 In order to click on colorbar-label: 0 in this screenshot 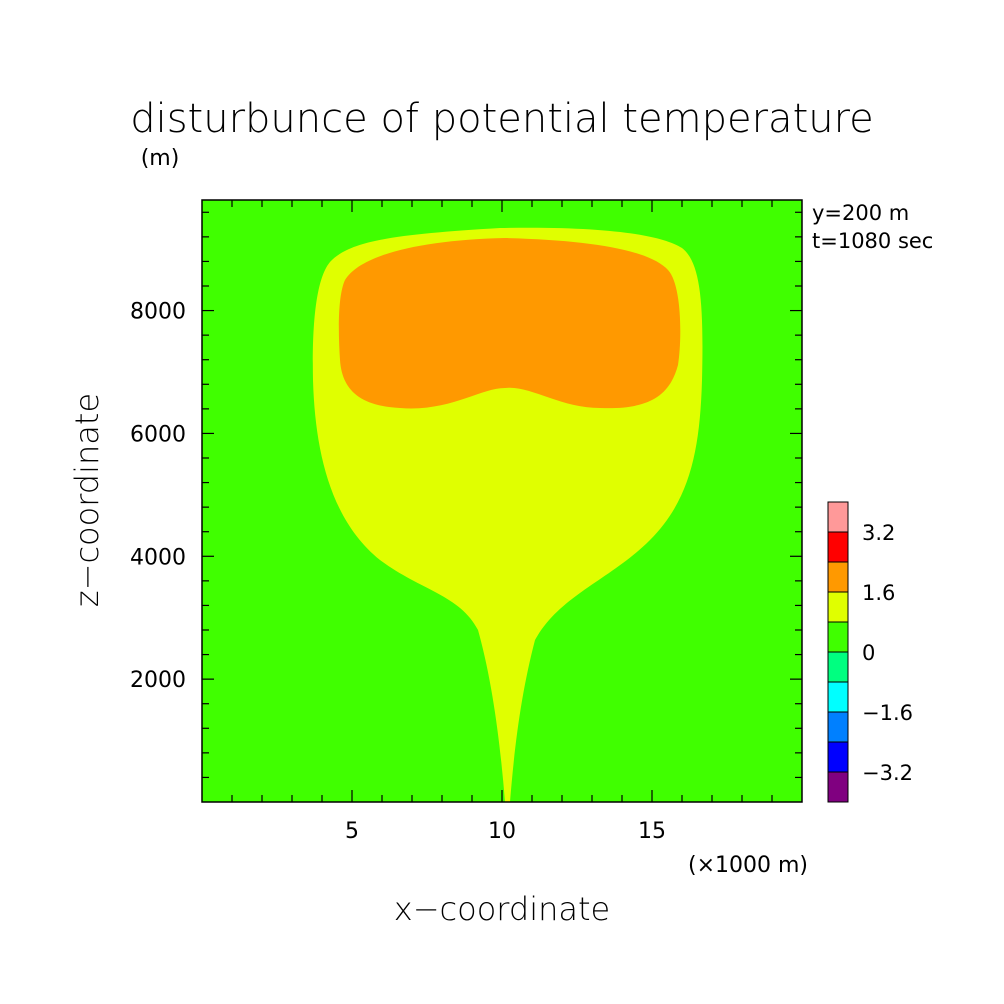, I will do `click(868, 653)`.